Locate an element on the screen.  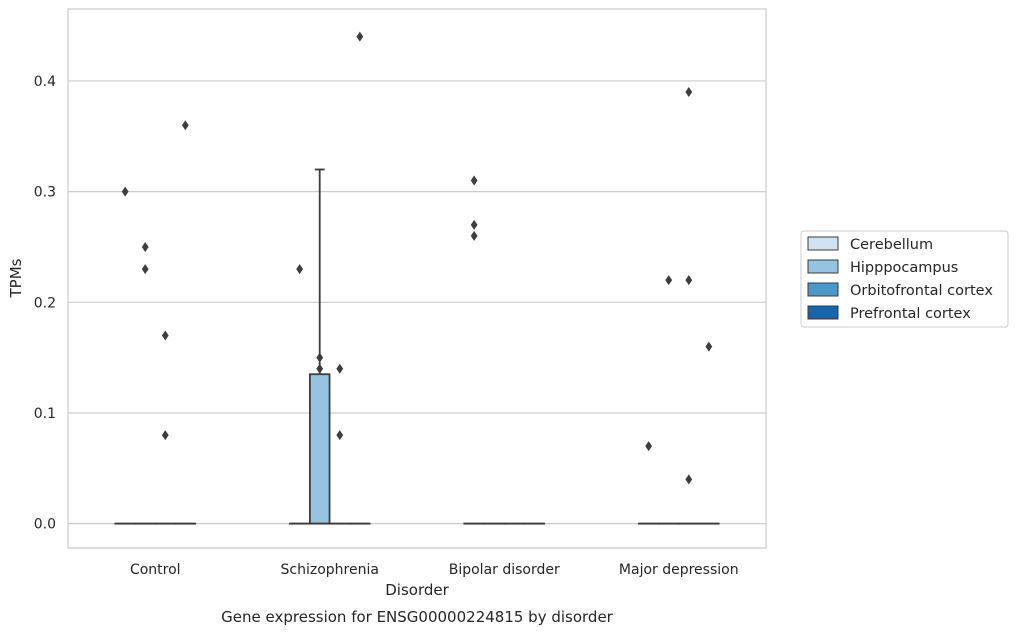
y-axis-label: TPMs is located at coordinates (16, 278).